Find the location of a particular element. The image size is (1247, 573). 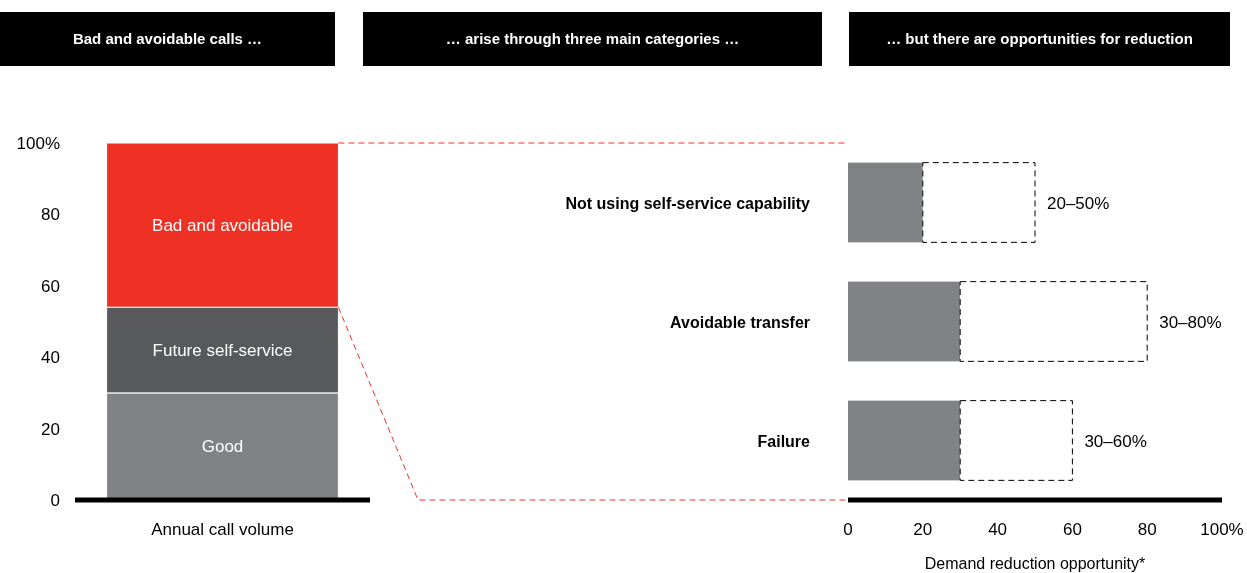

x-tick-label: Annual call volume is located at coordinates (222, 529).